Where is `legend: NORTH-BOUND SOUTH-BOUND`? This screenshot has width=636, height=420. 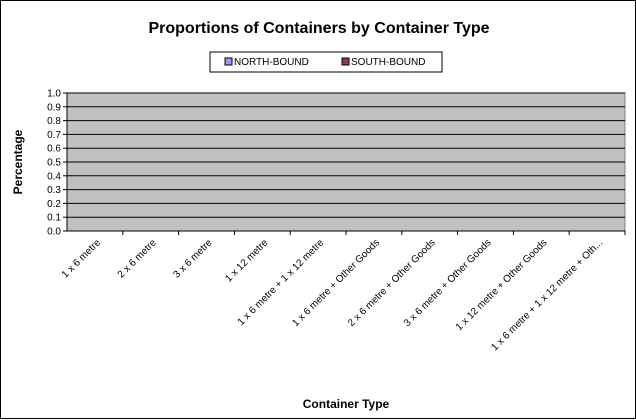
legend: NORTH-BOUND SOUTH-BOUND is located at coordinates (326, 62).